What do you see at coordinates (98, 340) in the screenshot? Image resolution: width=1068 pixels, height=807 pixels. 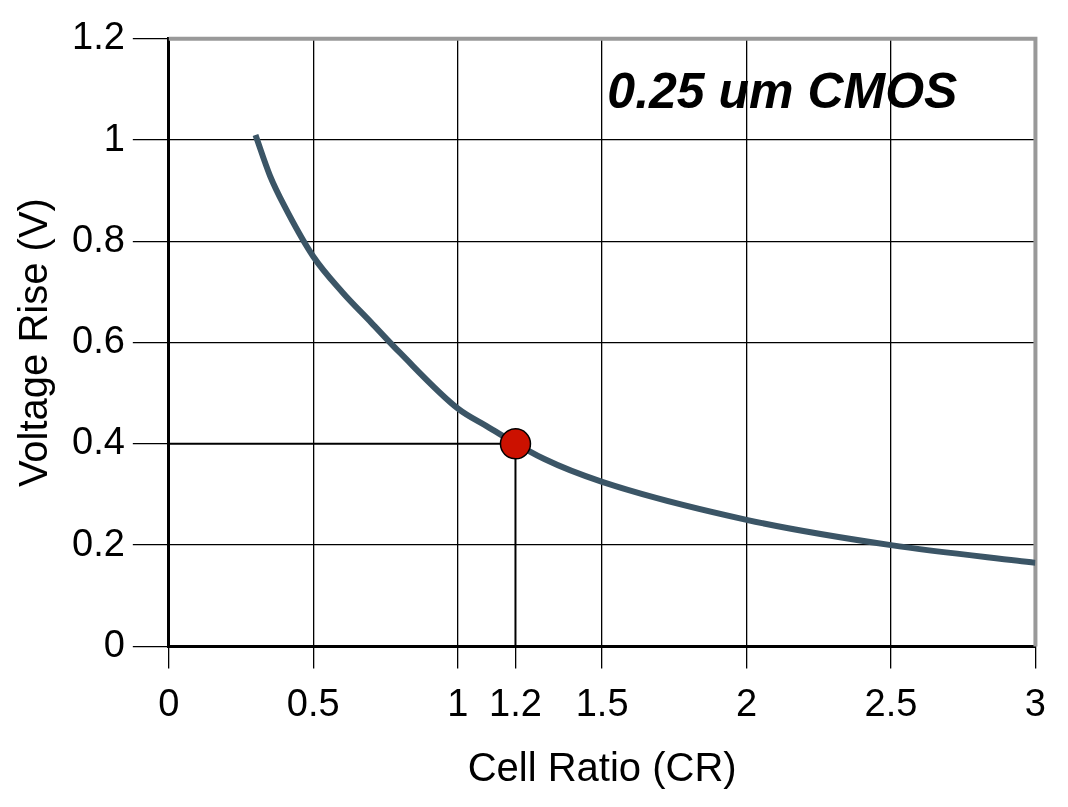 I see `y-tick-label: 0.6` at bounding box center [98, 340].